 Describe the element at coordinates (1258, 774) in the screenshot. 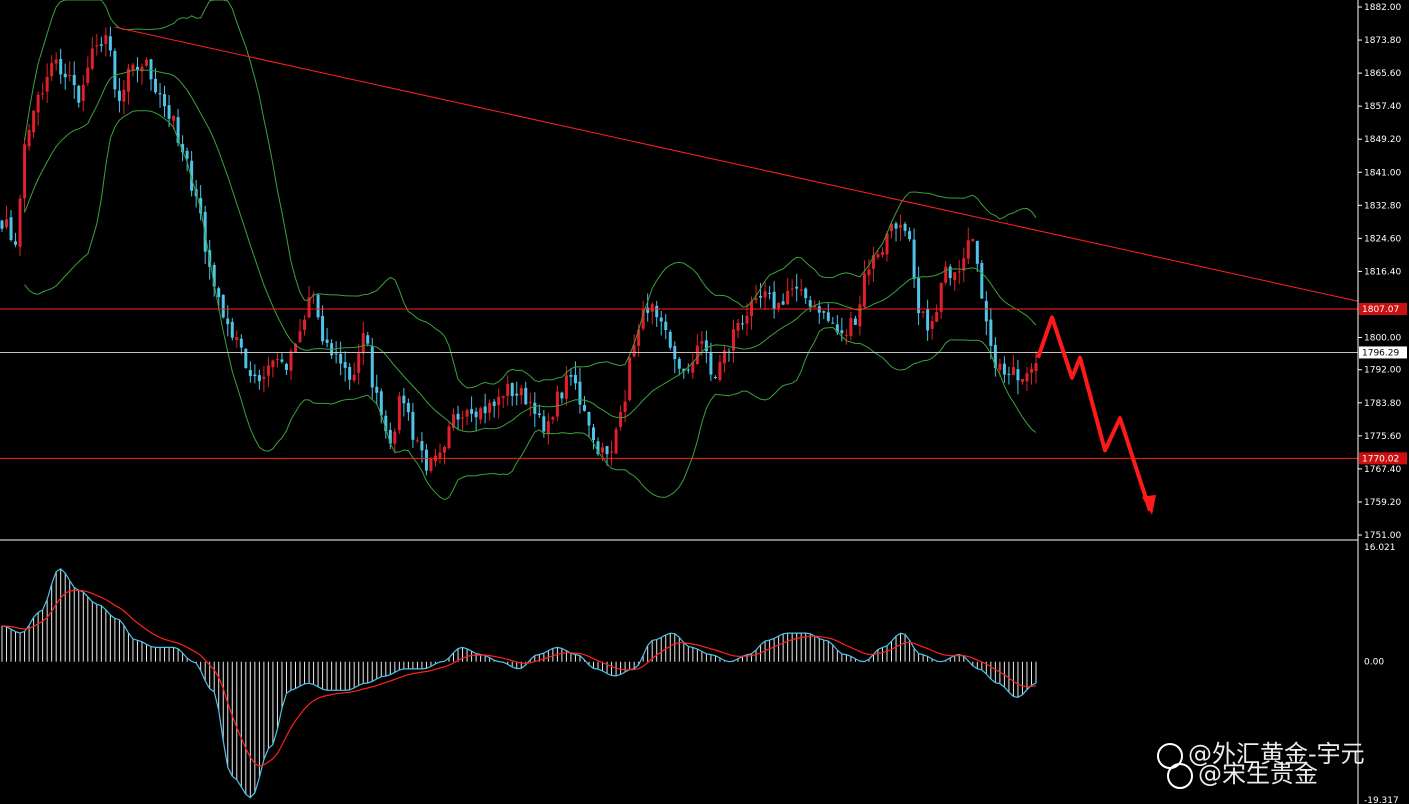

I see `watermark-line2: @宋生贵金` at that location.